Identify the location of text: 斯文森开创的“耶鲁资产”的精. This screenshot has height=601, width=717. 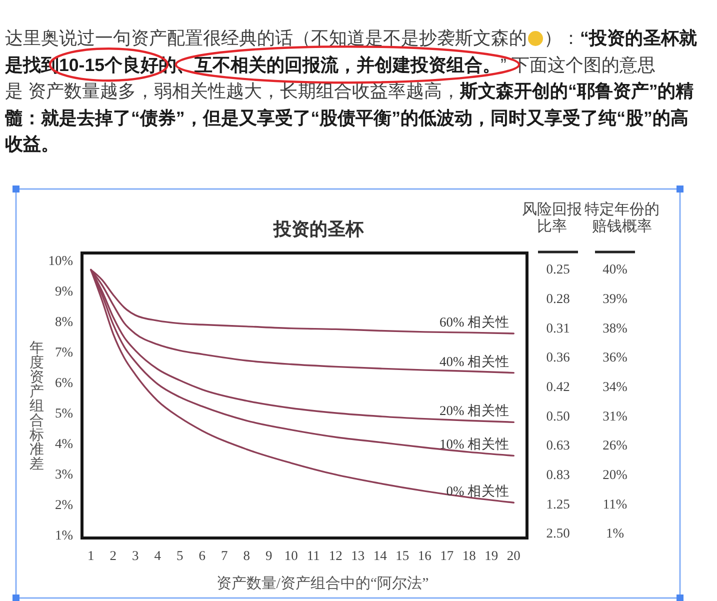
(577, 91).